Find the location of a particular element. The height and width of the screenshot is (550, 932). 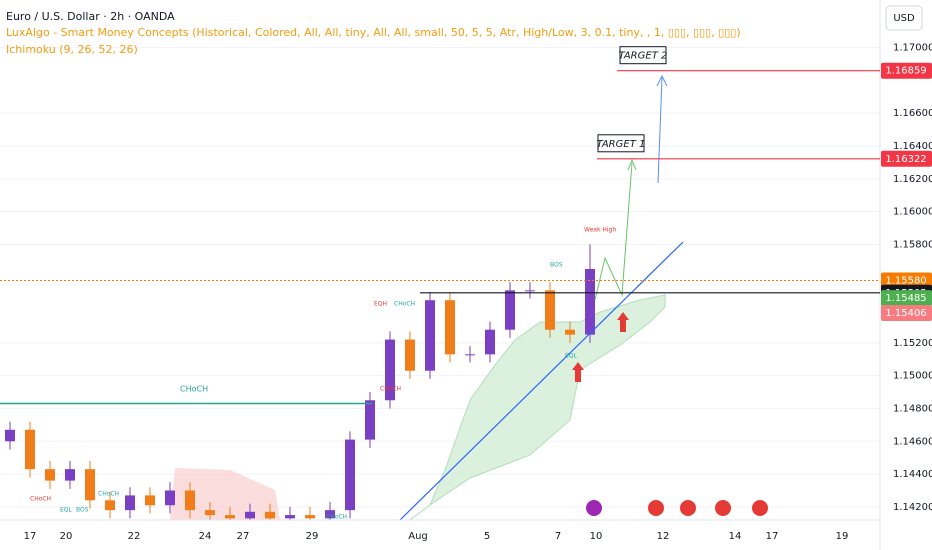

target-label: TARGET 2 is located at coordinates (643, 56).